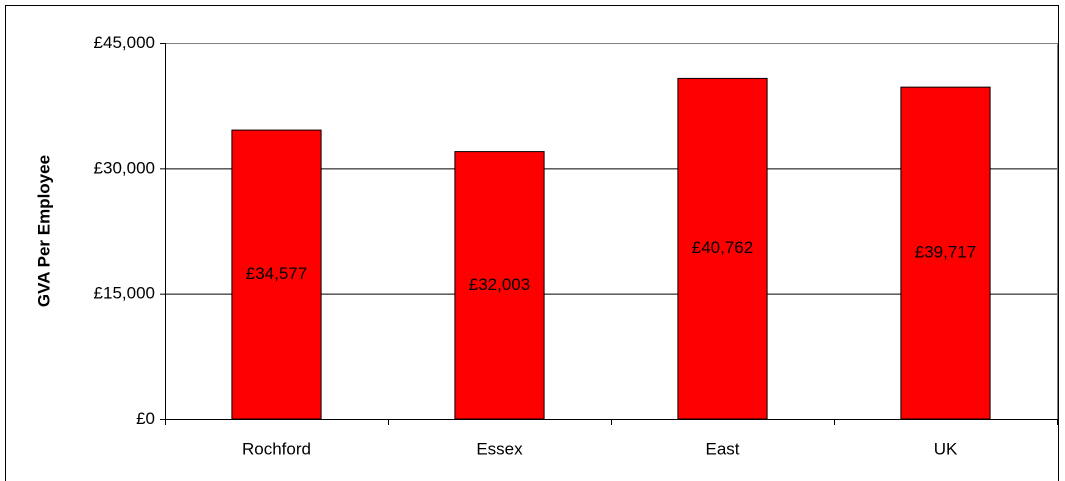 This screenshot has width=1065, height=481. What do you see at coordinates (145, 418) in the screenshot?
I see `y-tick-label: £0` at bounding box center [145, 418].